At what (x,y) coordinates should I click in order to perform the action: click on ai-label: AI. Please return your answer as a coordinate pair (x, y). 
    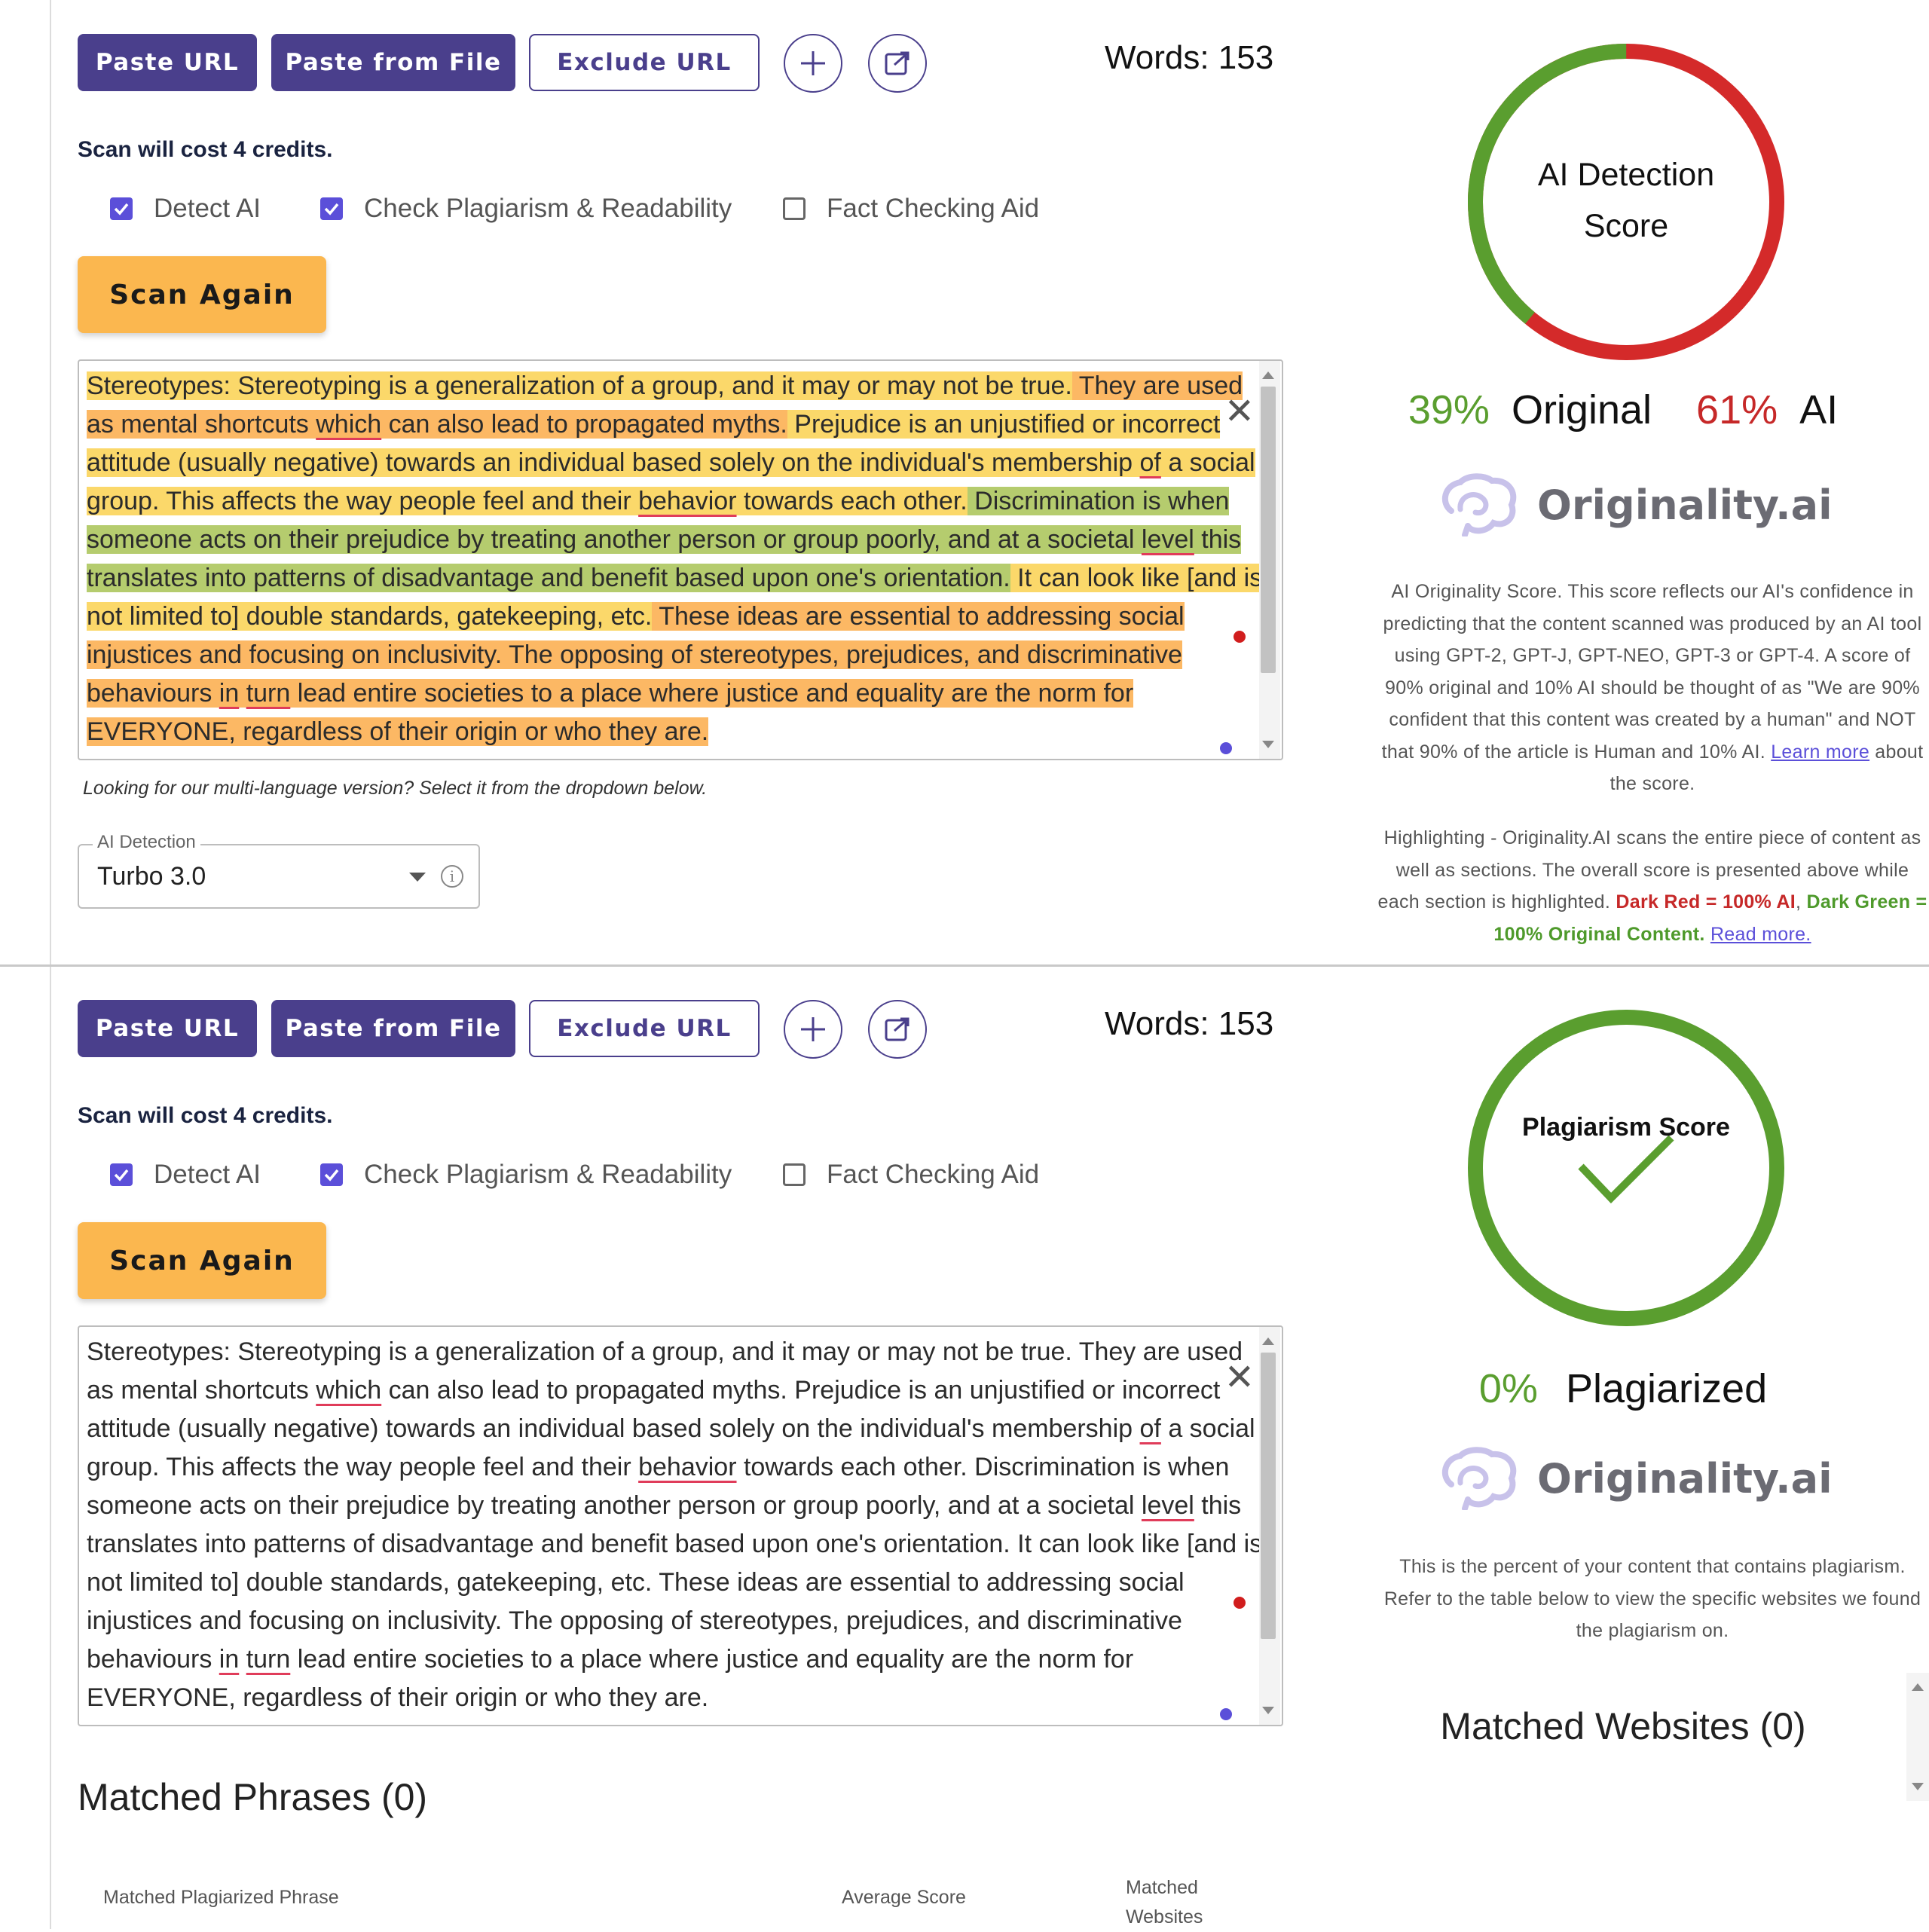
    Looking at the image, I should click on (1819, 410).